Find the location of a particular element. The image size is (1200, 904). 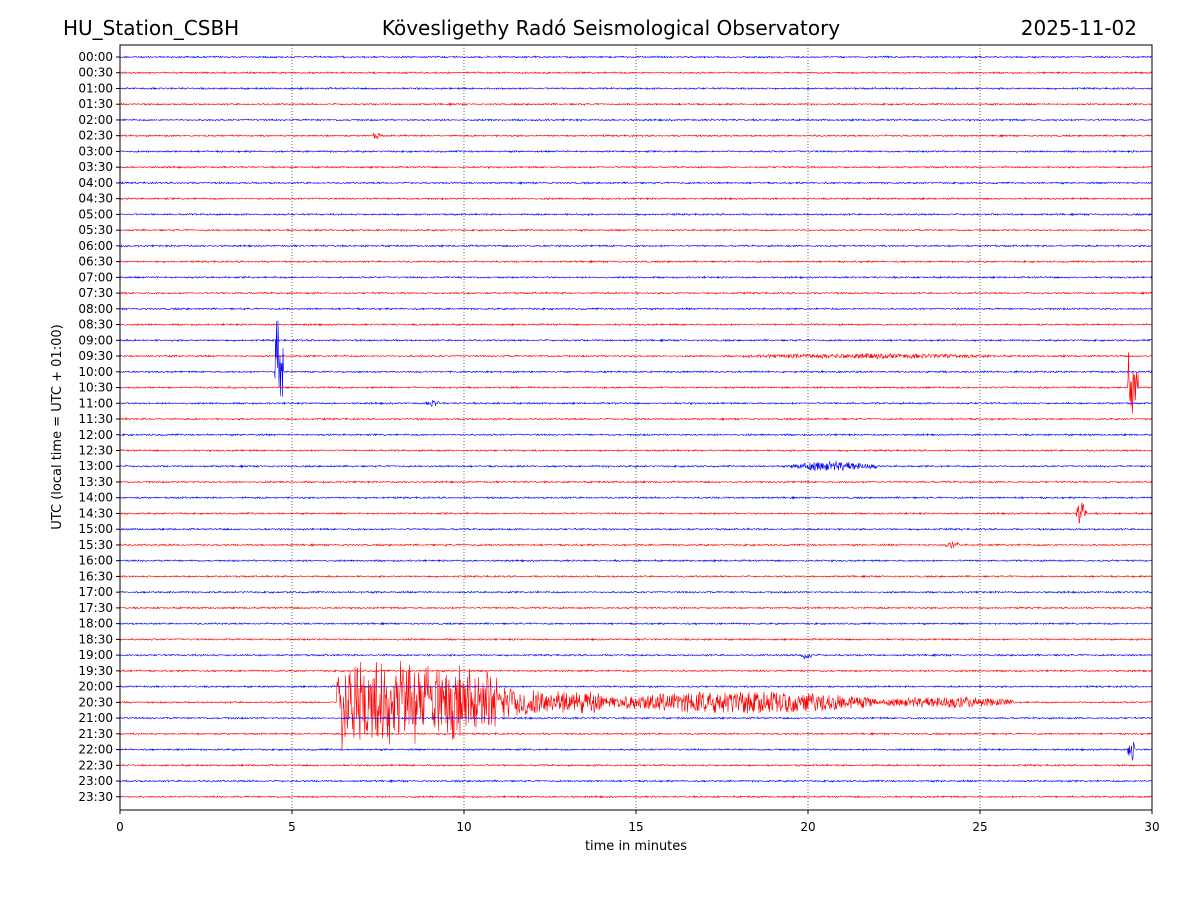

y-tick-label: 05:00 is located at coordinates (95, 214).